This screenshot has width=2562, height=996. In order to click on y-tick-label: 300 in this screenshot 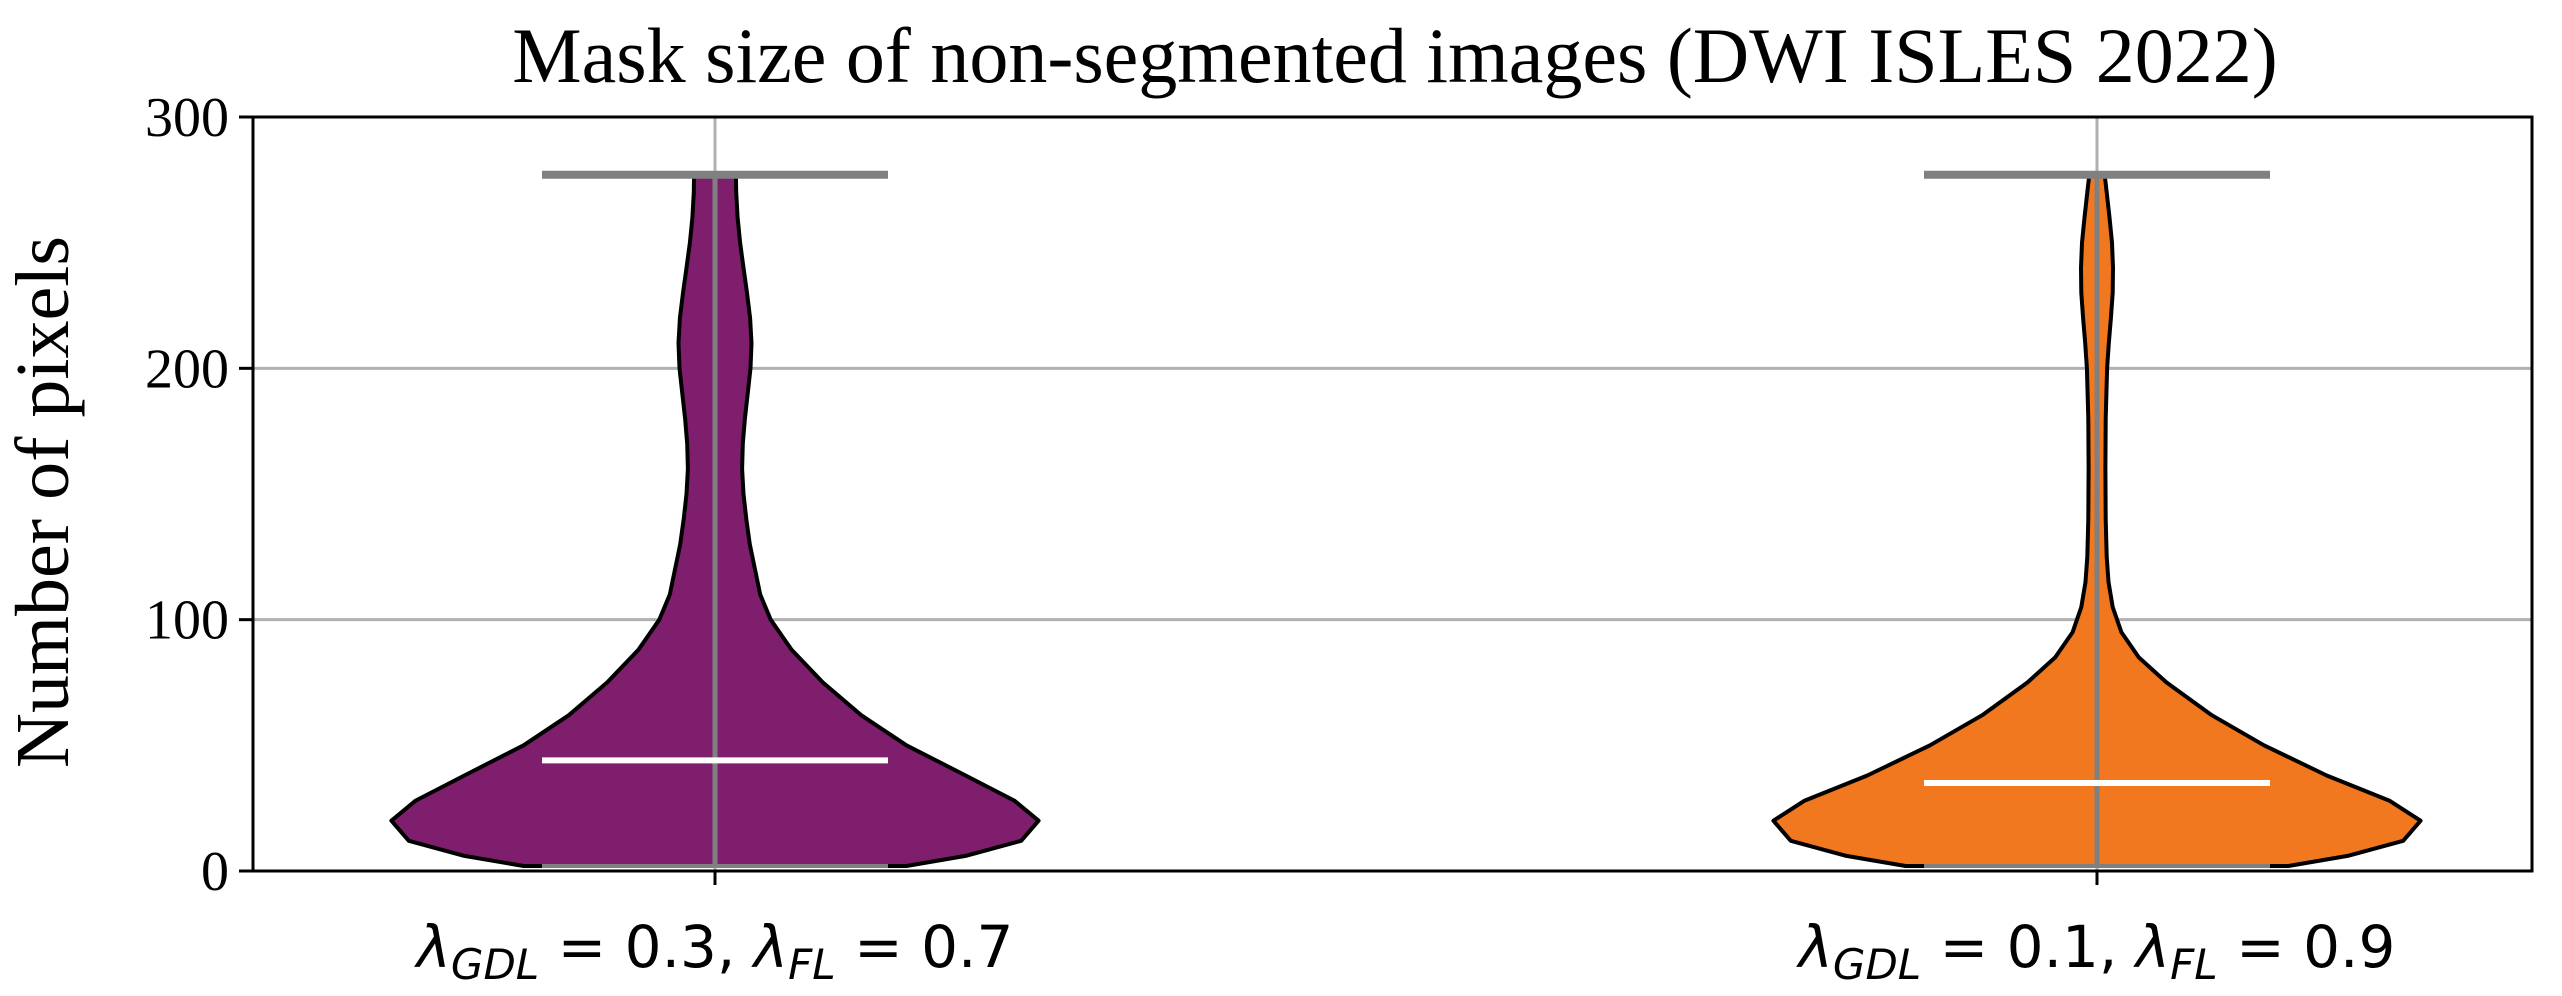, I will do `click(187, 118)`.